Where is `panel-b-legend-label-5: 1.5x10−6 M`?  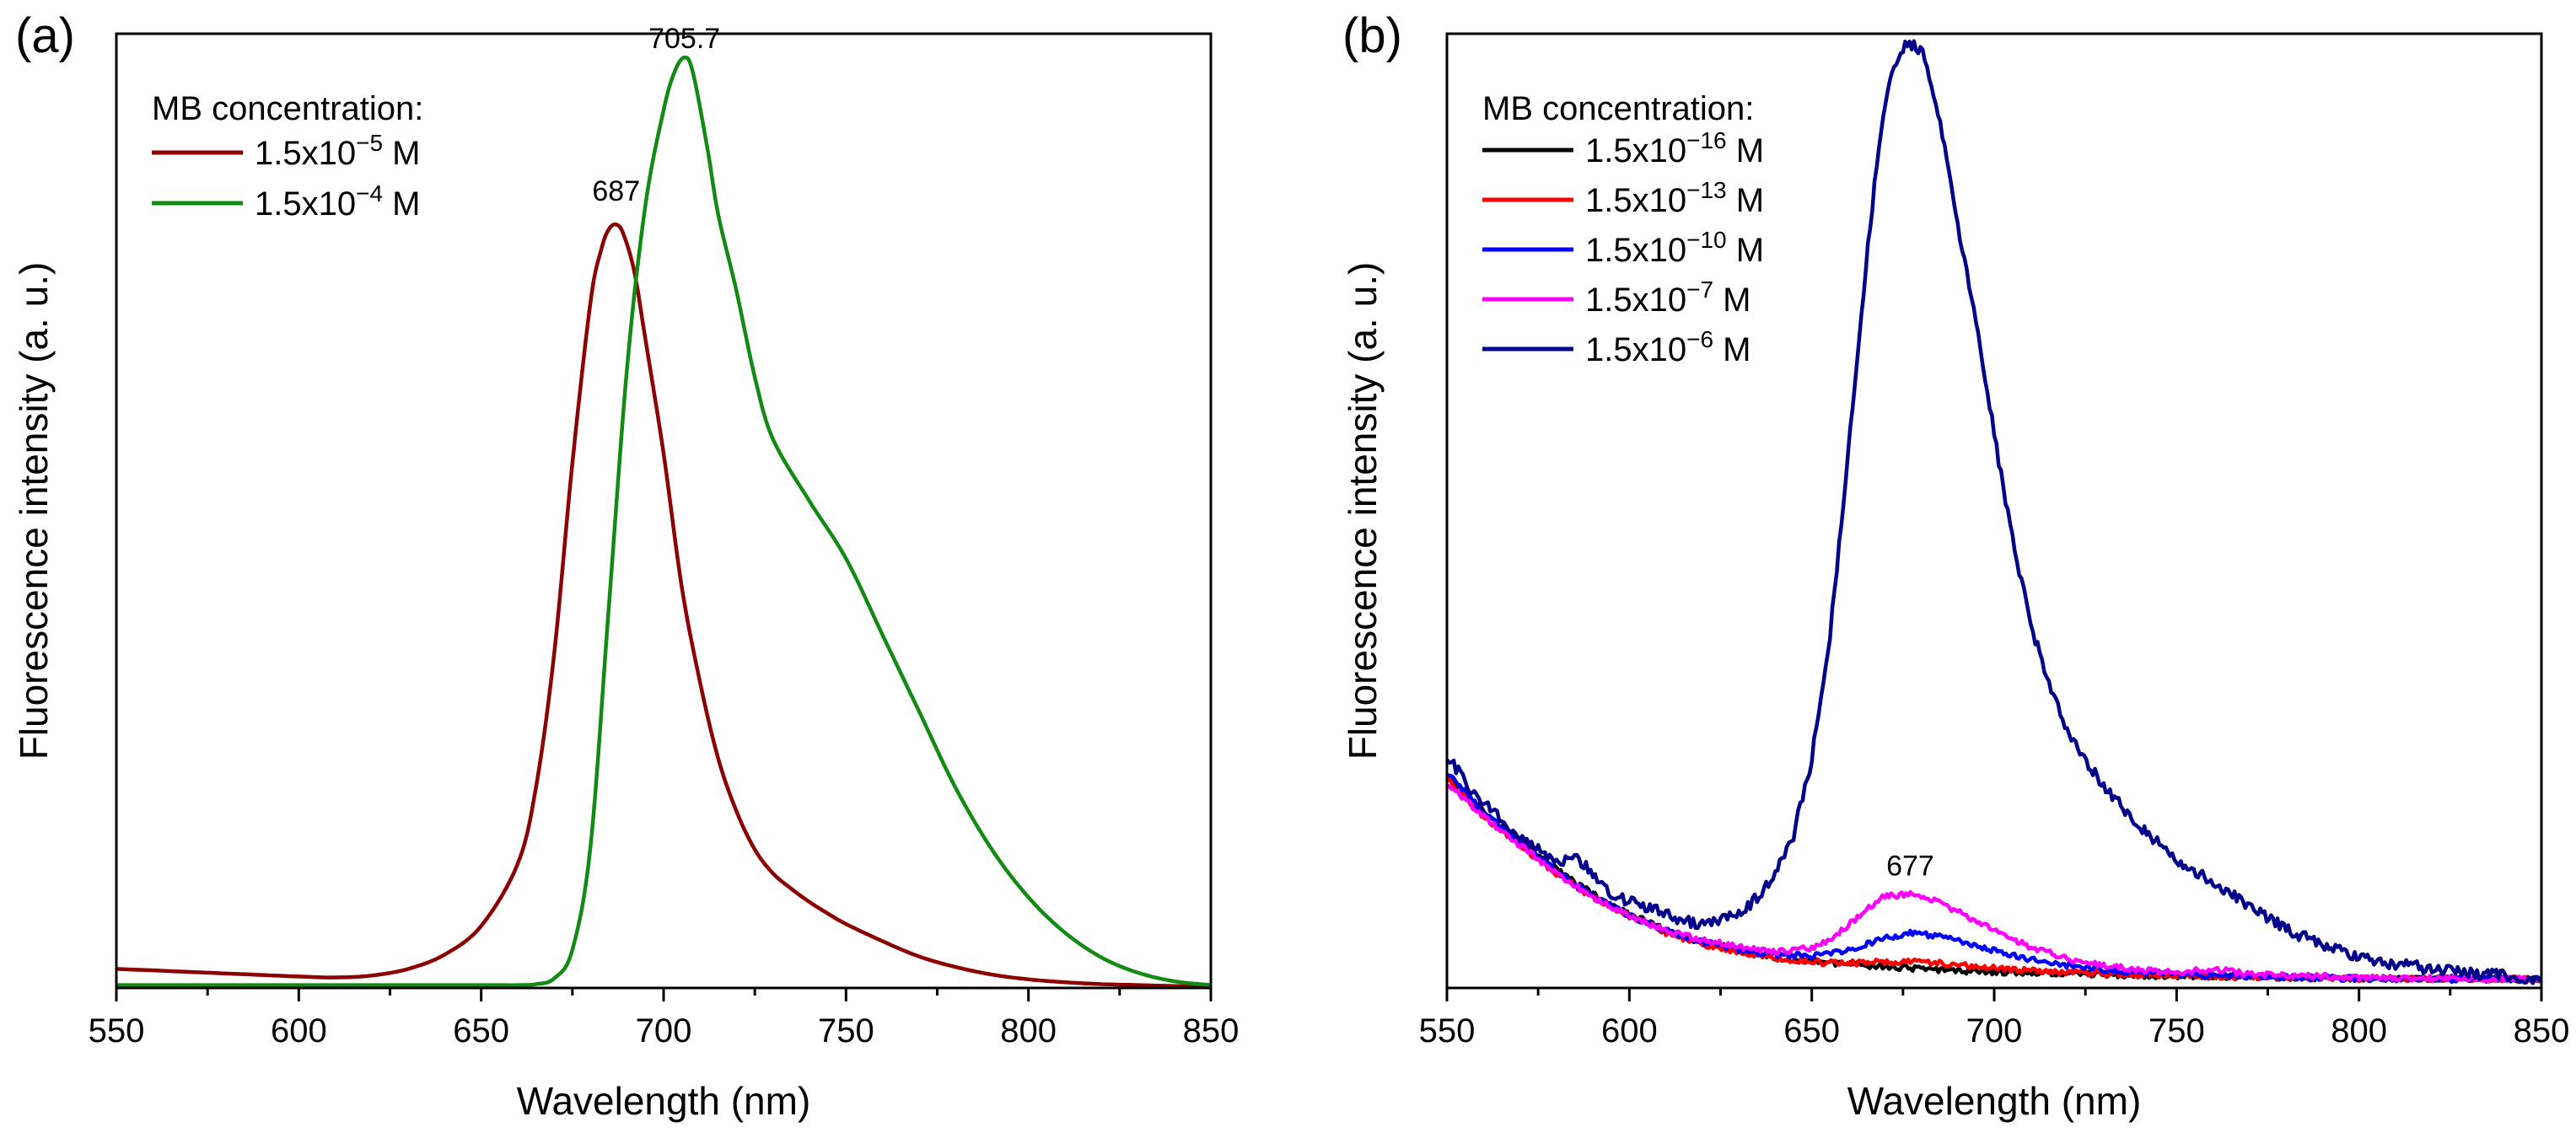 panel-b-legend-label-5: 1.5x10−6 M is located at coordinates (1667, 347).